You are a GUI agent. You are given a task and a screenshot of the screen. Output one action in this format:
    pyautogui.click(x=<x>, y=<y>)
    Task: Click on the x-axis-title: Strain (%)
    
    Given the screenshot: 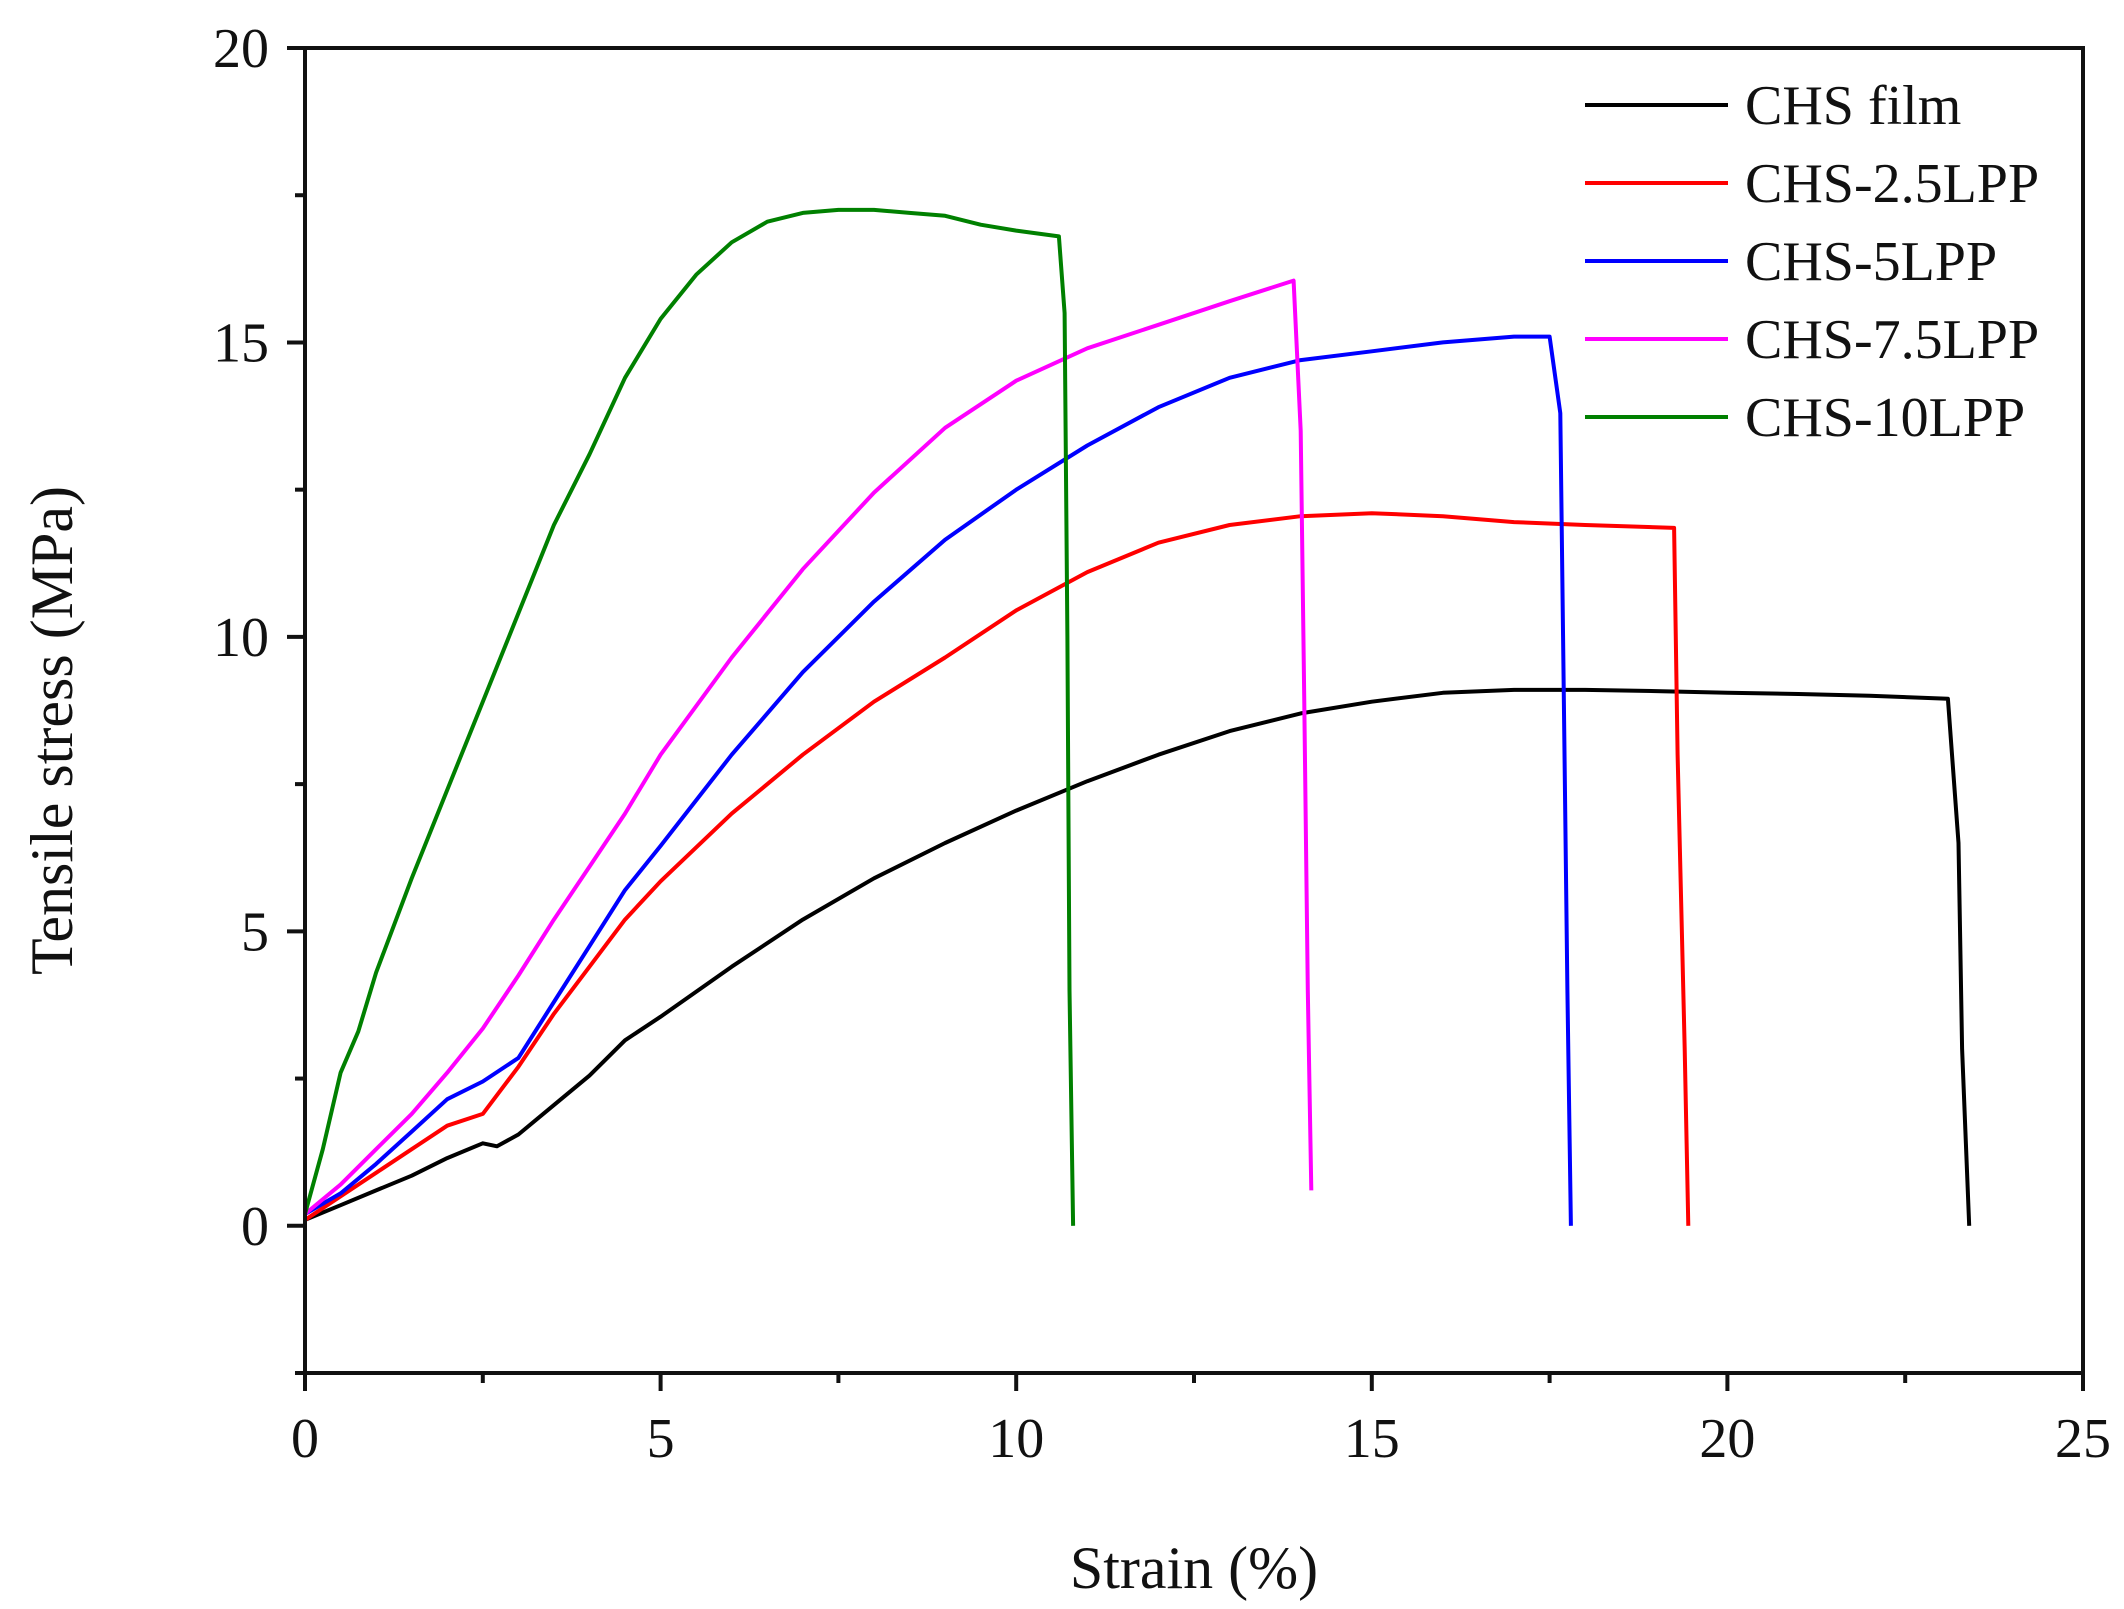 What is the action you would take?
    pyautogui.click(x=1194, y=1568)
    